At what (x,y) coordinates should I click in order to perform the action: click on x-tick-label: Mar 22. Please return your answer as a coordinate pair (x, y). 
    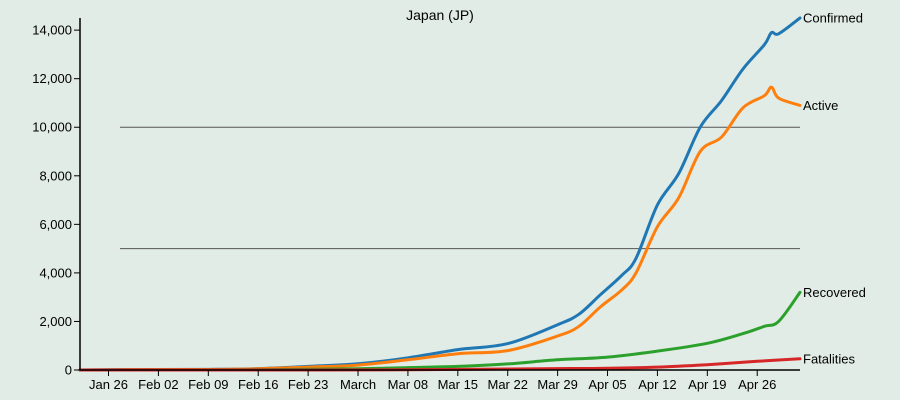
    Looking at the image, I should click on (507, 384).